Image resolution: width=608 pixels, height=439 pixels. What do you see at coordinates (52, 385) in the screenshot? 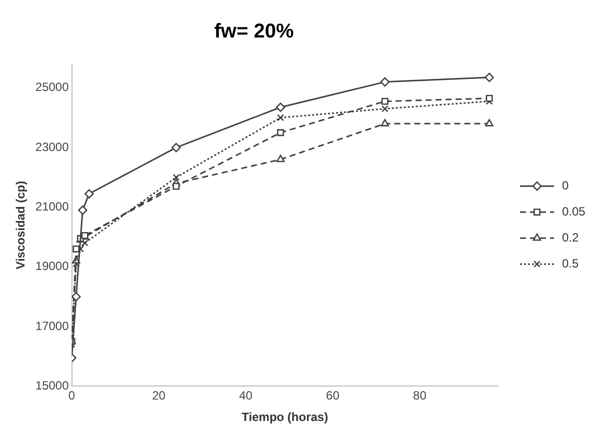
I see `y-tick-label: 15000` at bounding box center [52, 385].